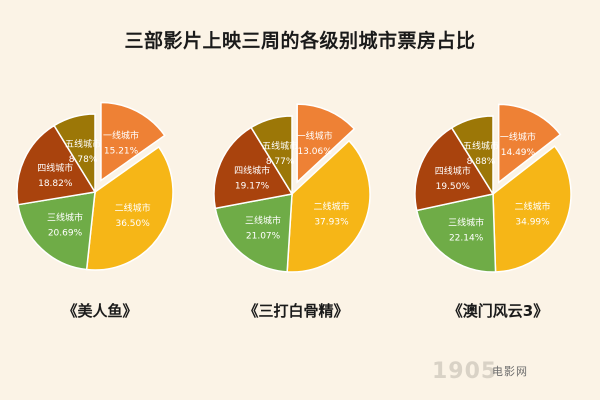  I want to click on slice-value-aomenfengyun3-1: 34.99%, so click(532, 223).